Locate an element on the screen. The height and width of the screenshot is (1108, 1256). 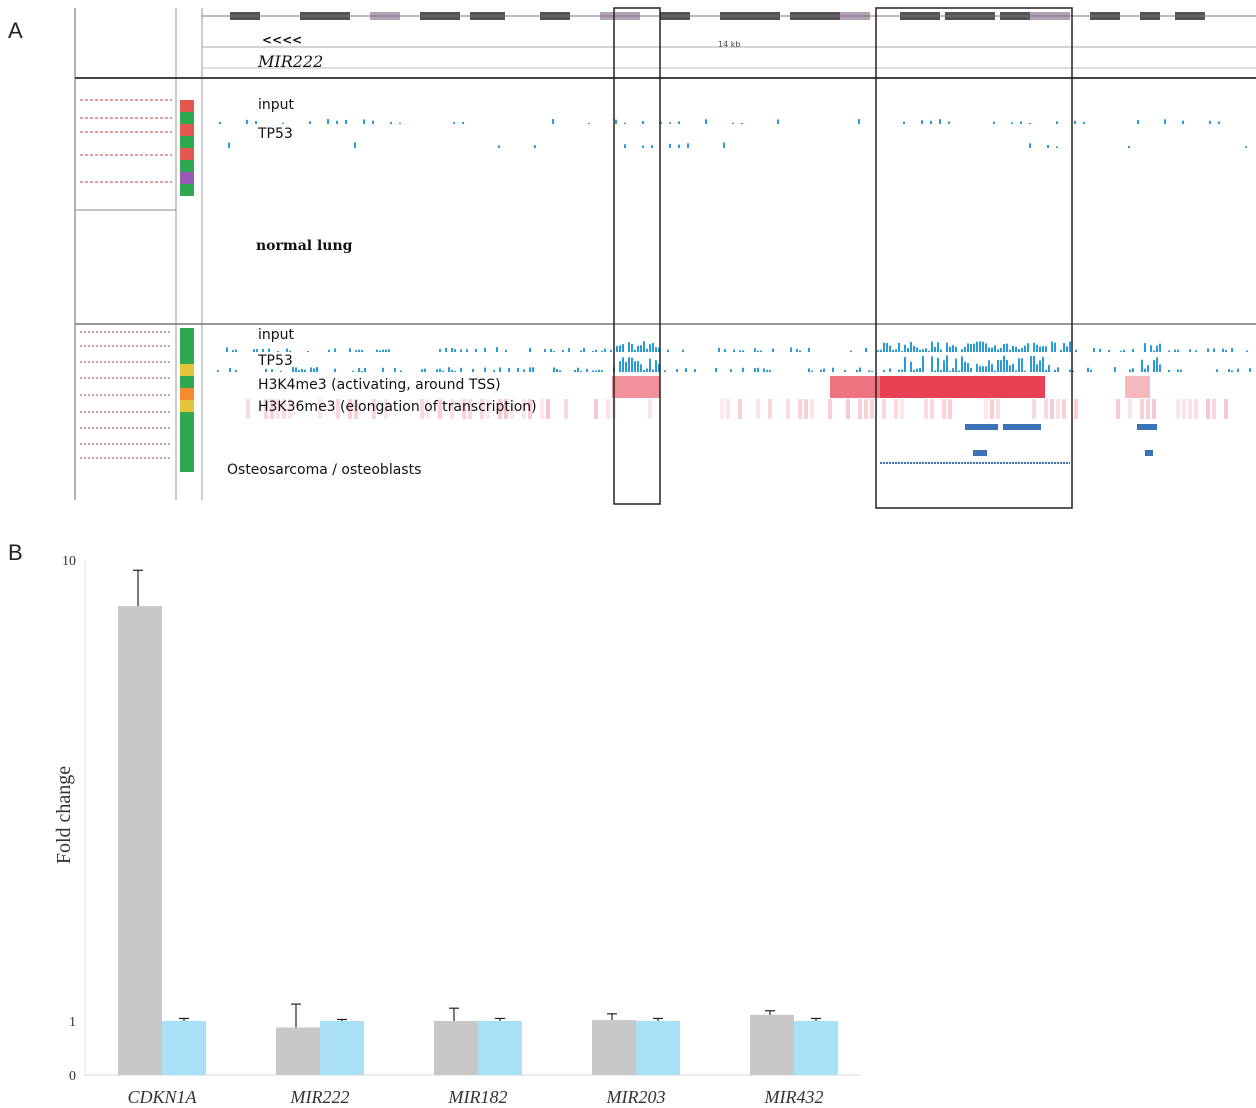
cancer-track-label-input: input is located at coordinates (276, 335).